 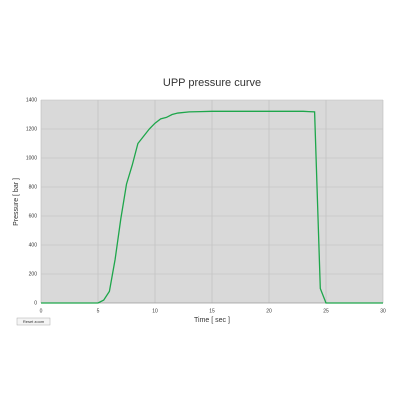 I want to click on y-tick-label: 0, so click(x=35, y=303).